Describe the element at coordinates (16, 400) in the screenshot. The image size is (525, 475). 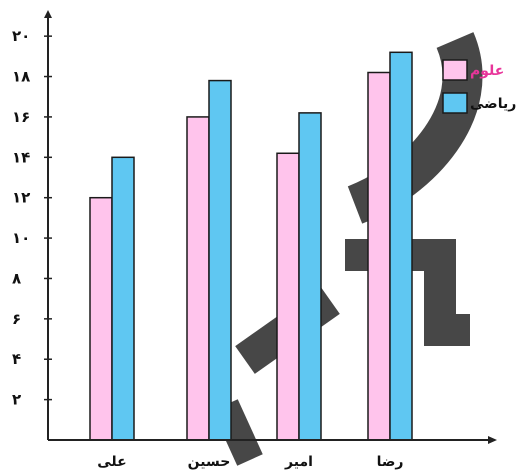
I see `y-tick-label-2: ۲` at that location.